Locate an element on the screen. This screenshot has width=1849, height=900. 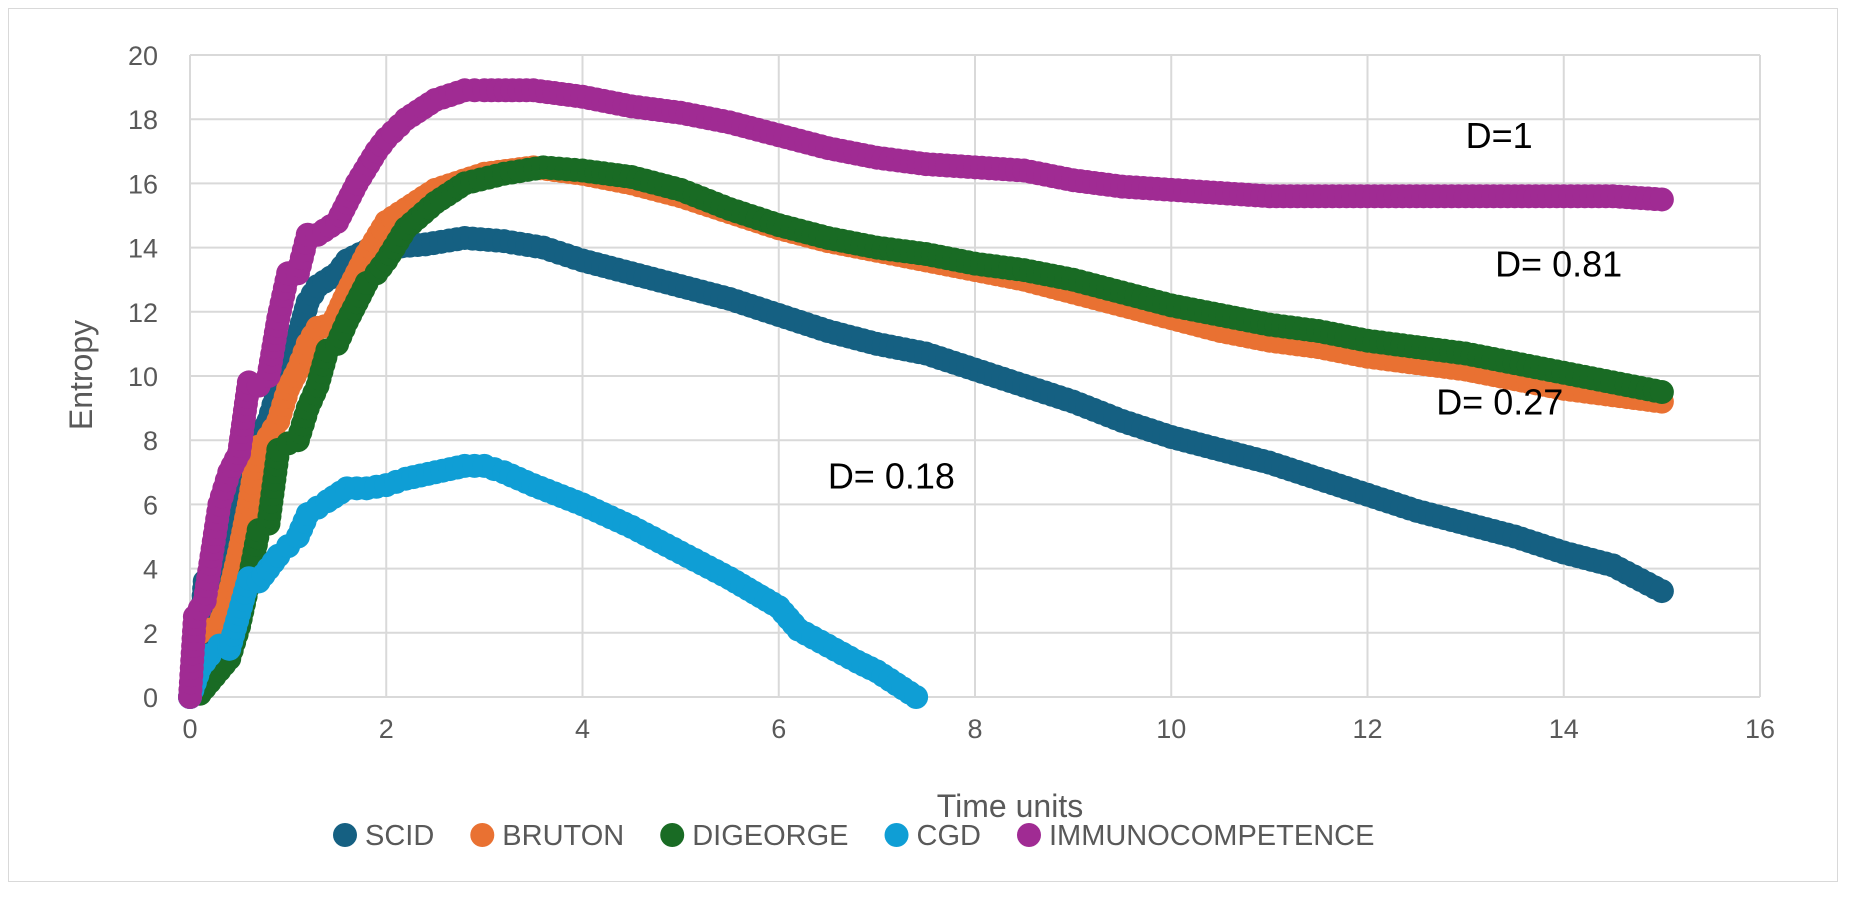
y-tick-label: 16 is located at coordinates (143, 184).